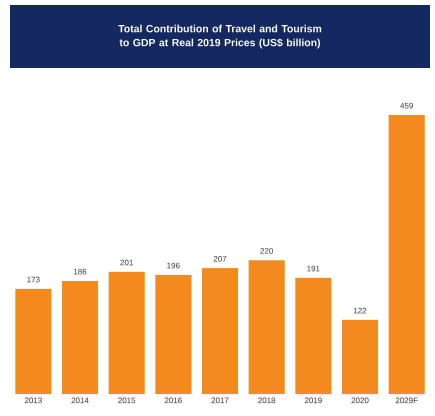 Image resolution: width=435 pixels, height=416 pixels. Describe the element at coordinates (220, 36) in the screenshot. I see `chart-title: Total Contribution of Travel and Tourism to GDP at Real 2019 Prices (US$ billion)` at that location.